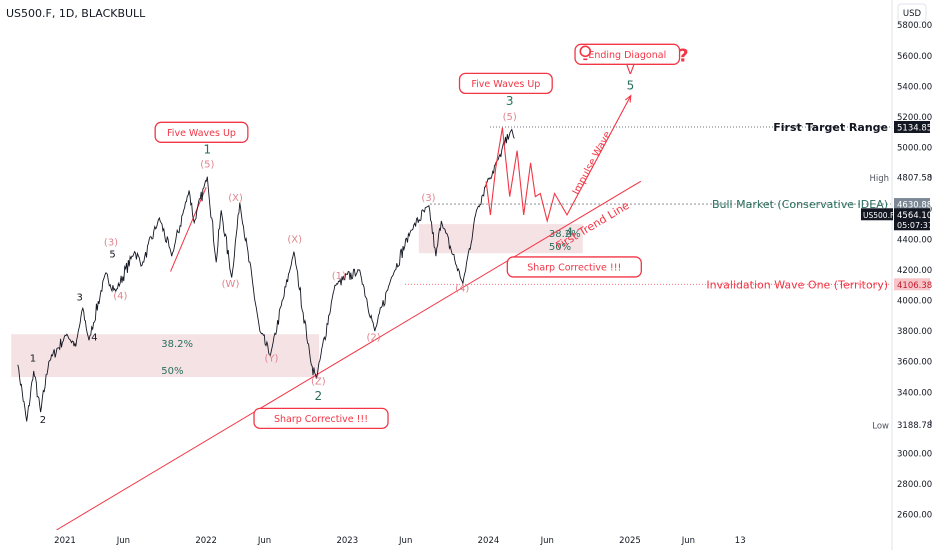 This screenshot has width=932, height=550. What do you see at coordinates (206, 541) in the screenshot?
I see `x-tick-label: 2022` at bounding box center [206, 541].